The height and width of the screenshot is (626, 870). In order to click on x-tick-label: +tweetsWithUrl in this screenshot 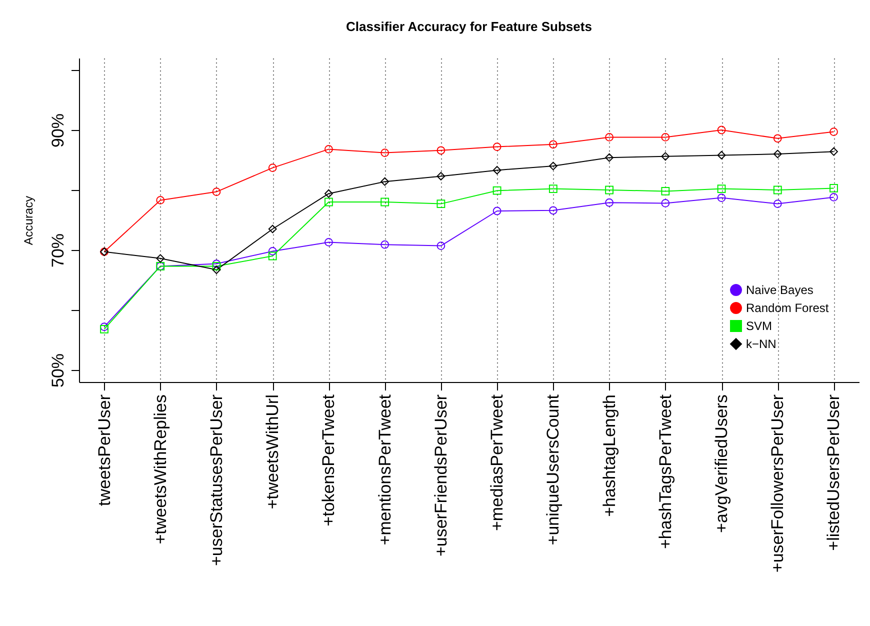, I will do `click(272, 452)`.